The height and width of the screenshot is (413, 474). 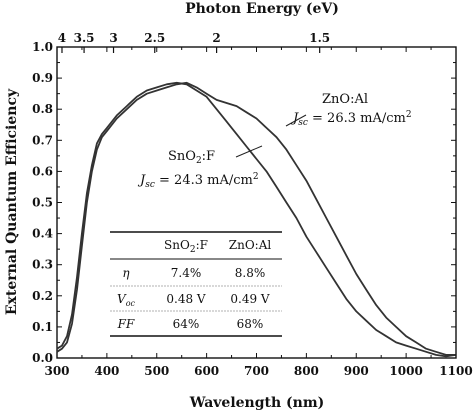 What do you see at coordinates (296, 120) in the screenshot?
I see `zno-pointer` at bounding box center [296, 120].